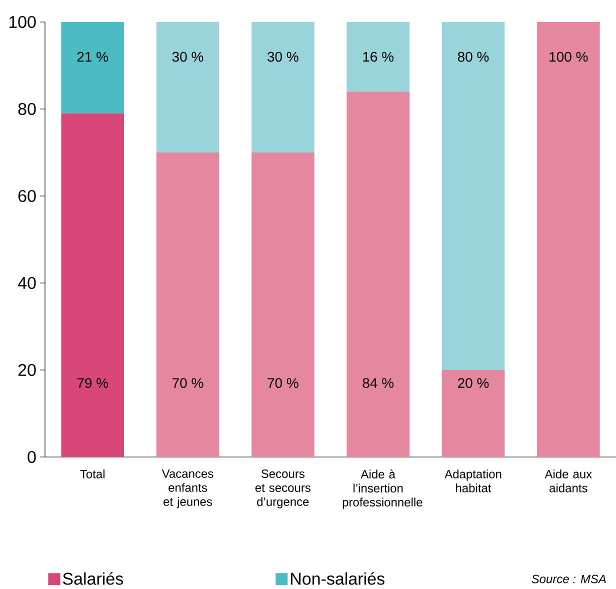 Image resolution: width=616 pixels, height=589 pixels. What do you see at coordinates (473, 57) in the screenshot?
I see `data-label: 80 %` at bounding box center [473, 57].